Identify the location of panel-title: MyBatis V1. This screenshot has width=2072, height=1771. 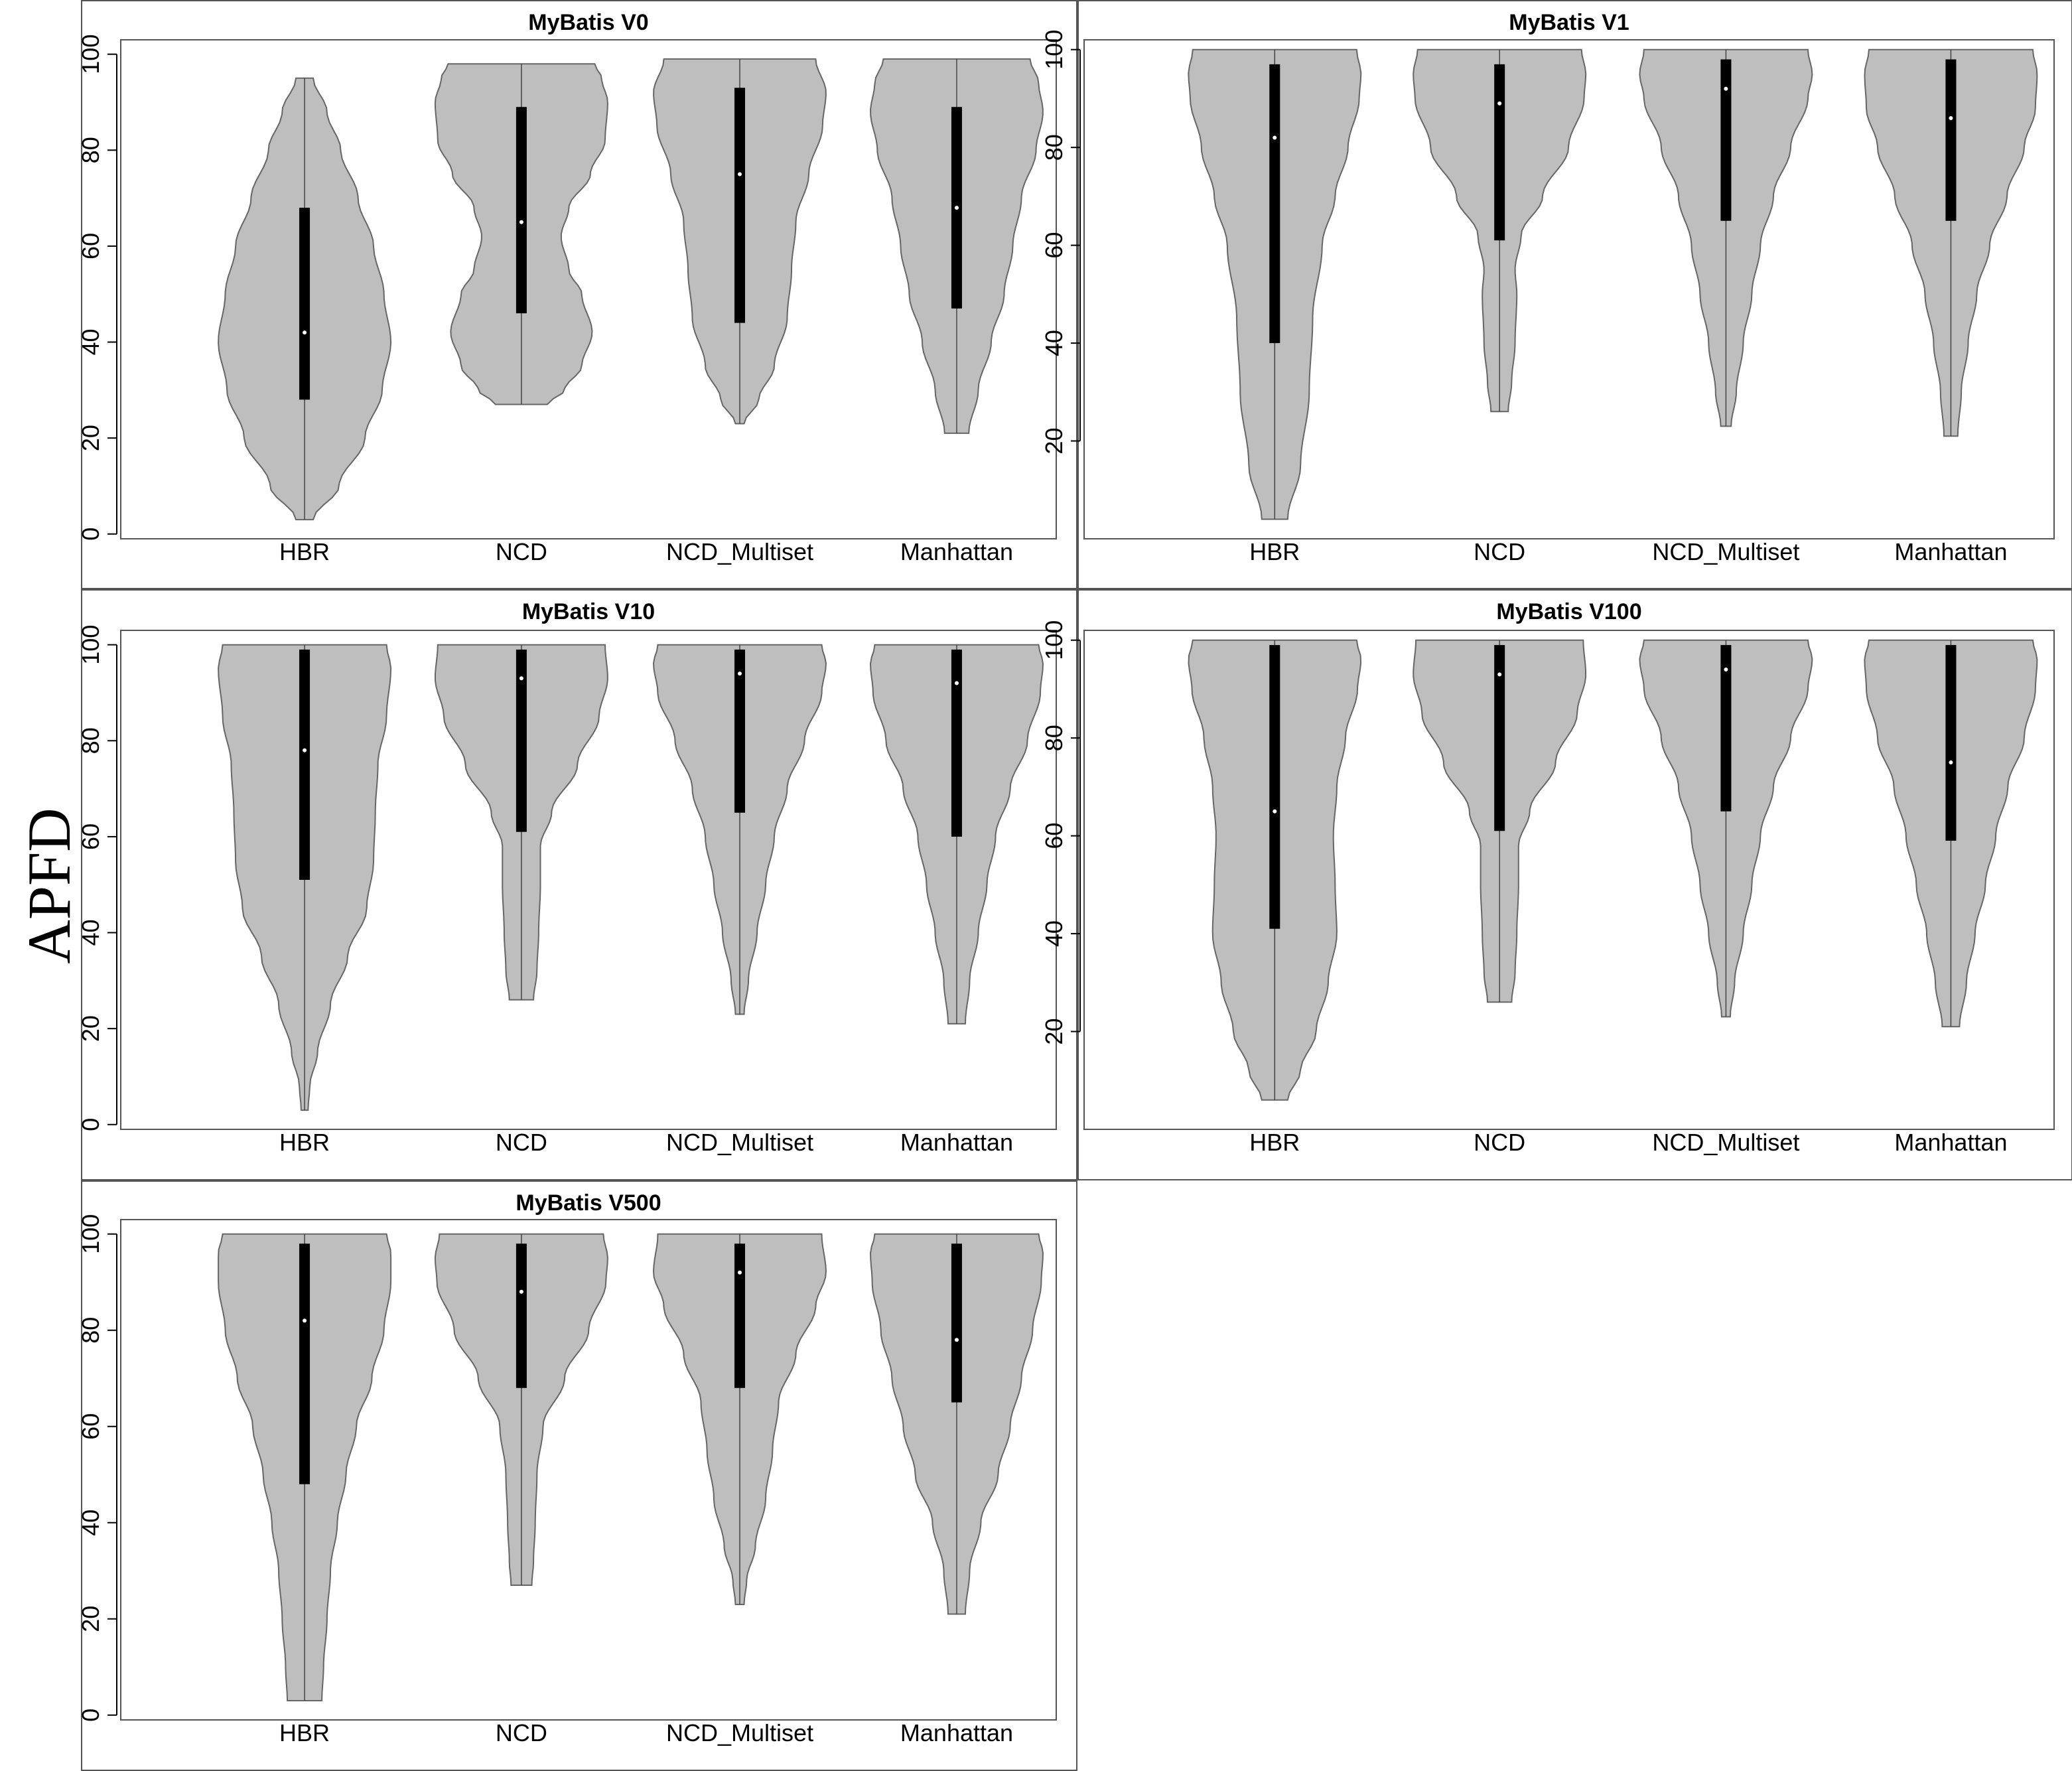
(1569, 22).